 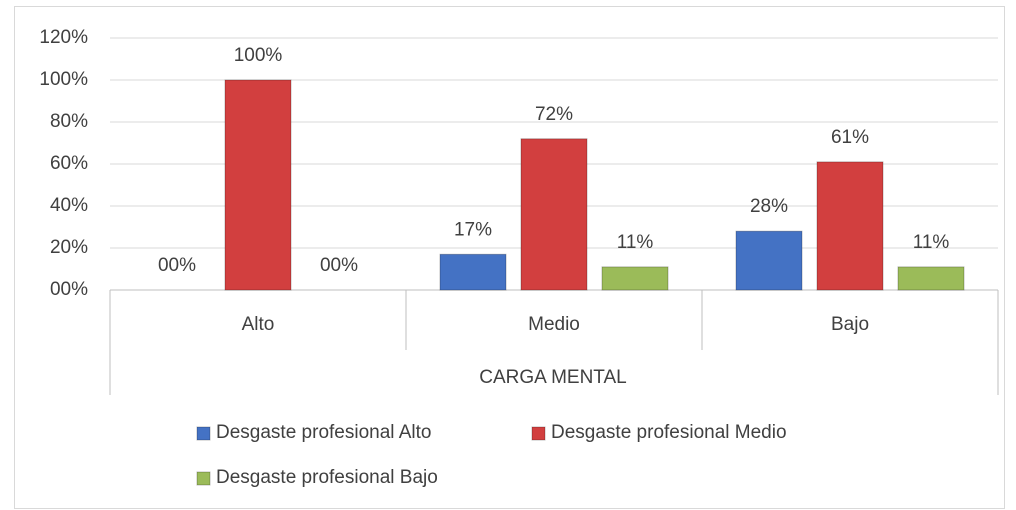 I want to click on value-label: 72%, so click(x=554, y=114).